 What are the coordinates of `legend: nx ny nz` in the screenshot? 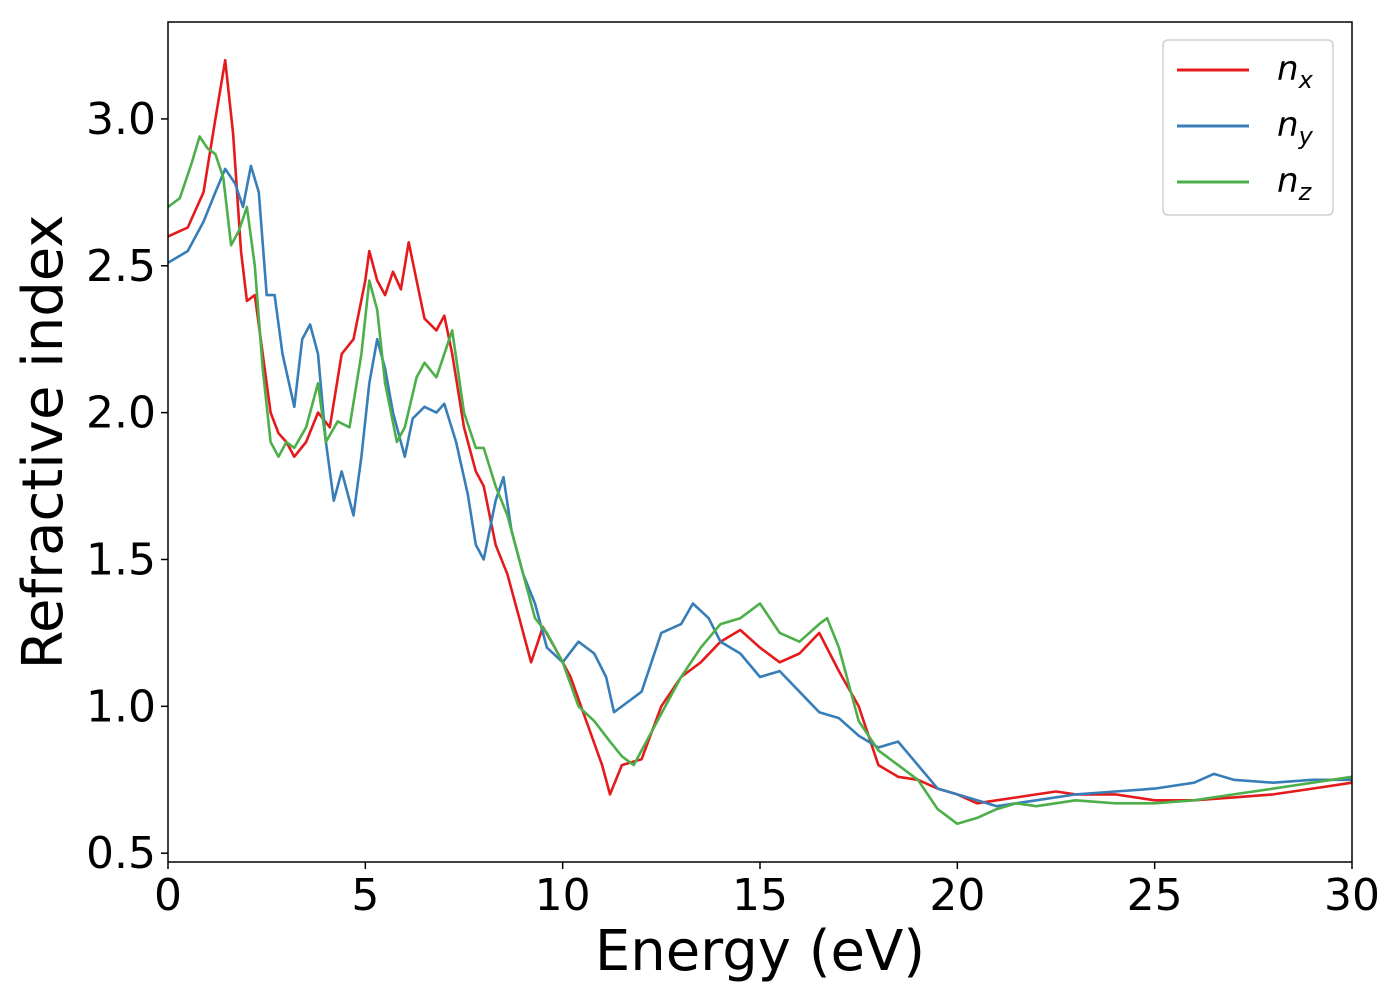 It's located at (1248, 127).